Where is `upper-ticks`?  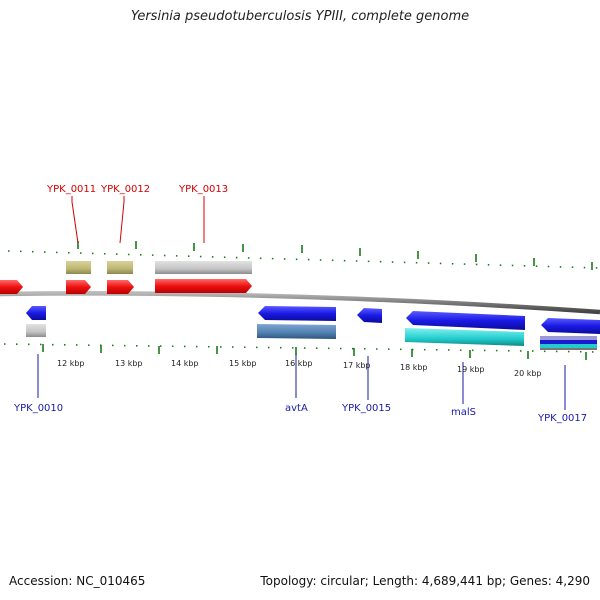 upper-ticks is located at coordinates (303, 255).